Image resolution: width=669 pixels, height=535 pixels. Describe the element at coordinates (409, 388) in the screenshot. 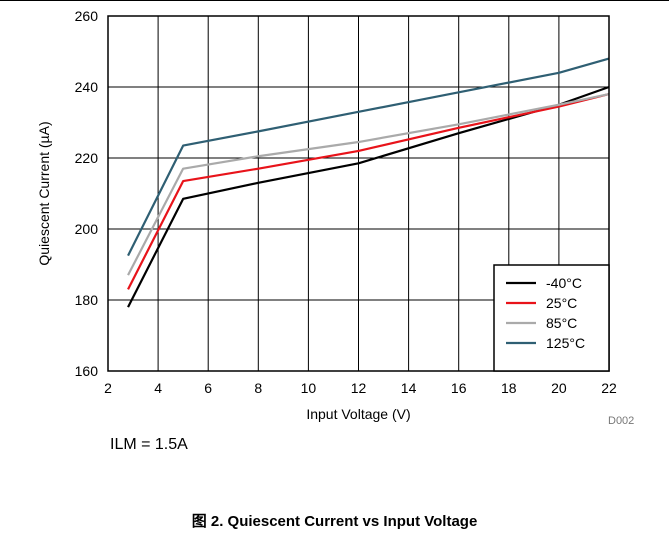

I see `x-tick-label: 14` at that location.